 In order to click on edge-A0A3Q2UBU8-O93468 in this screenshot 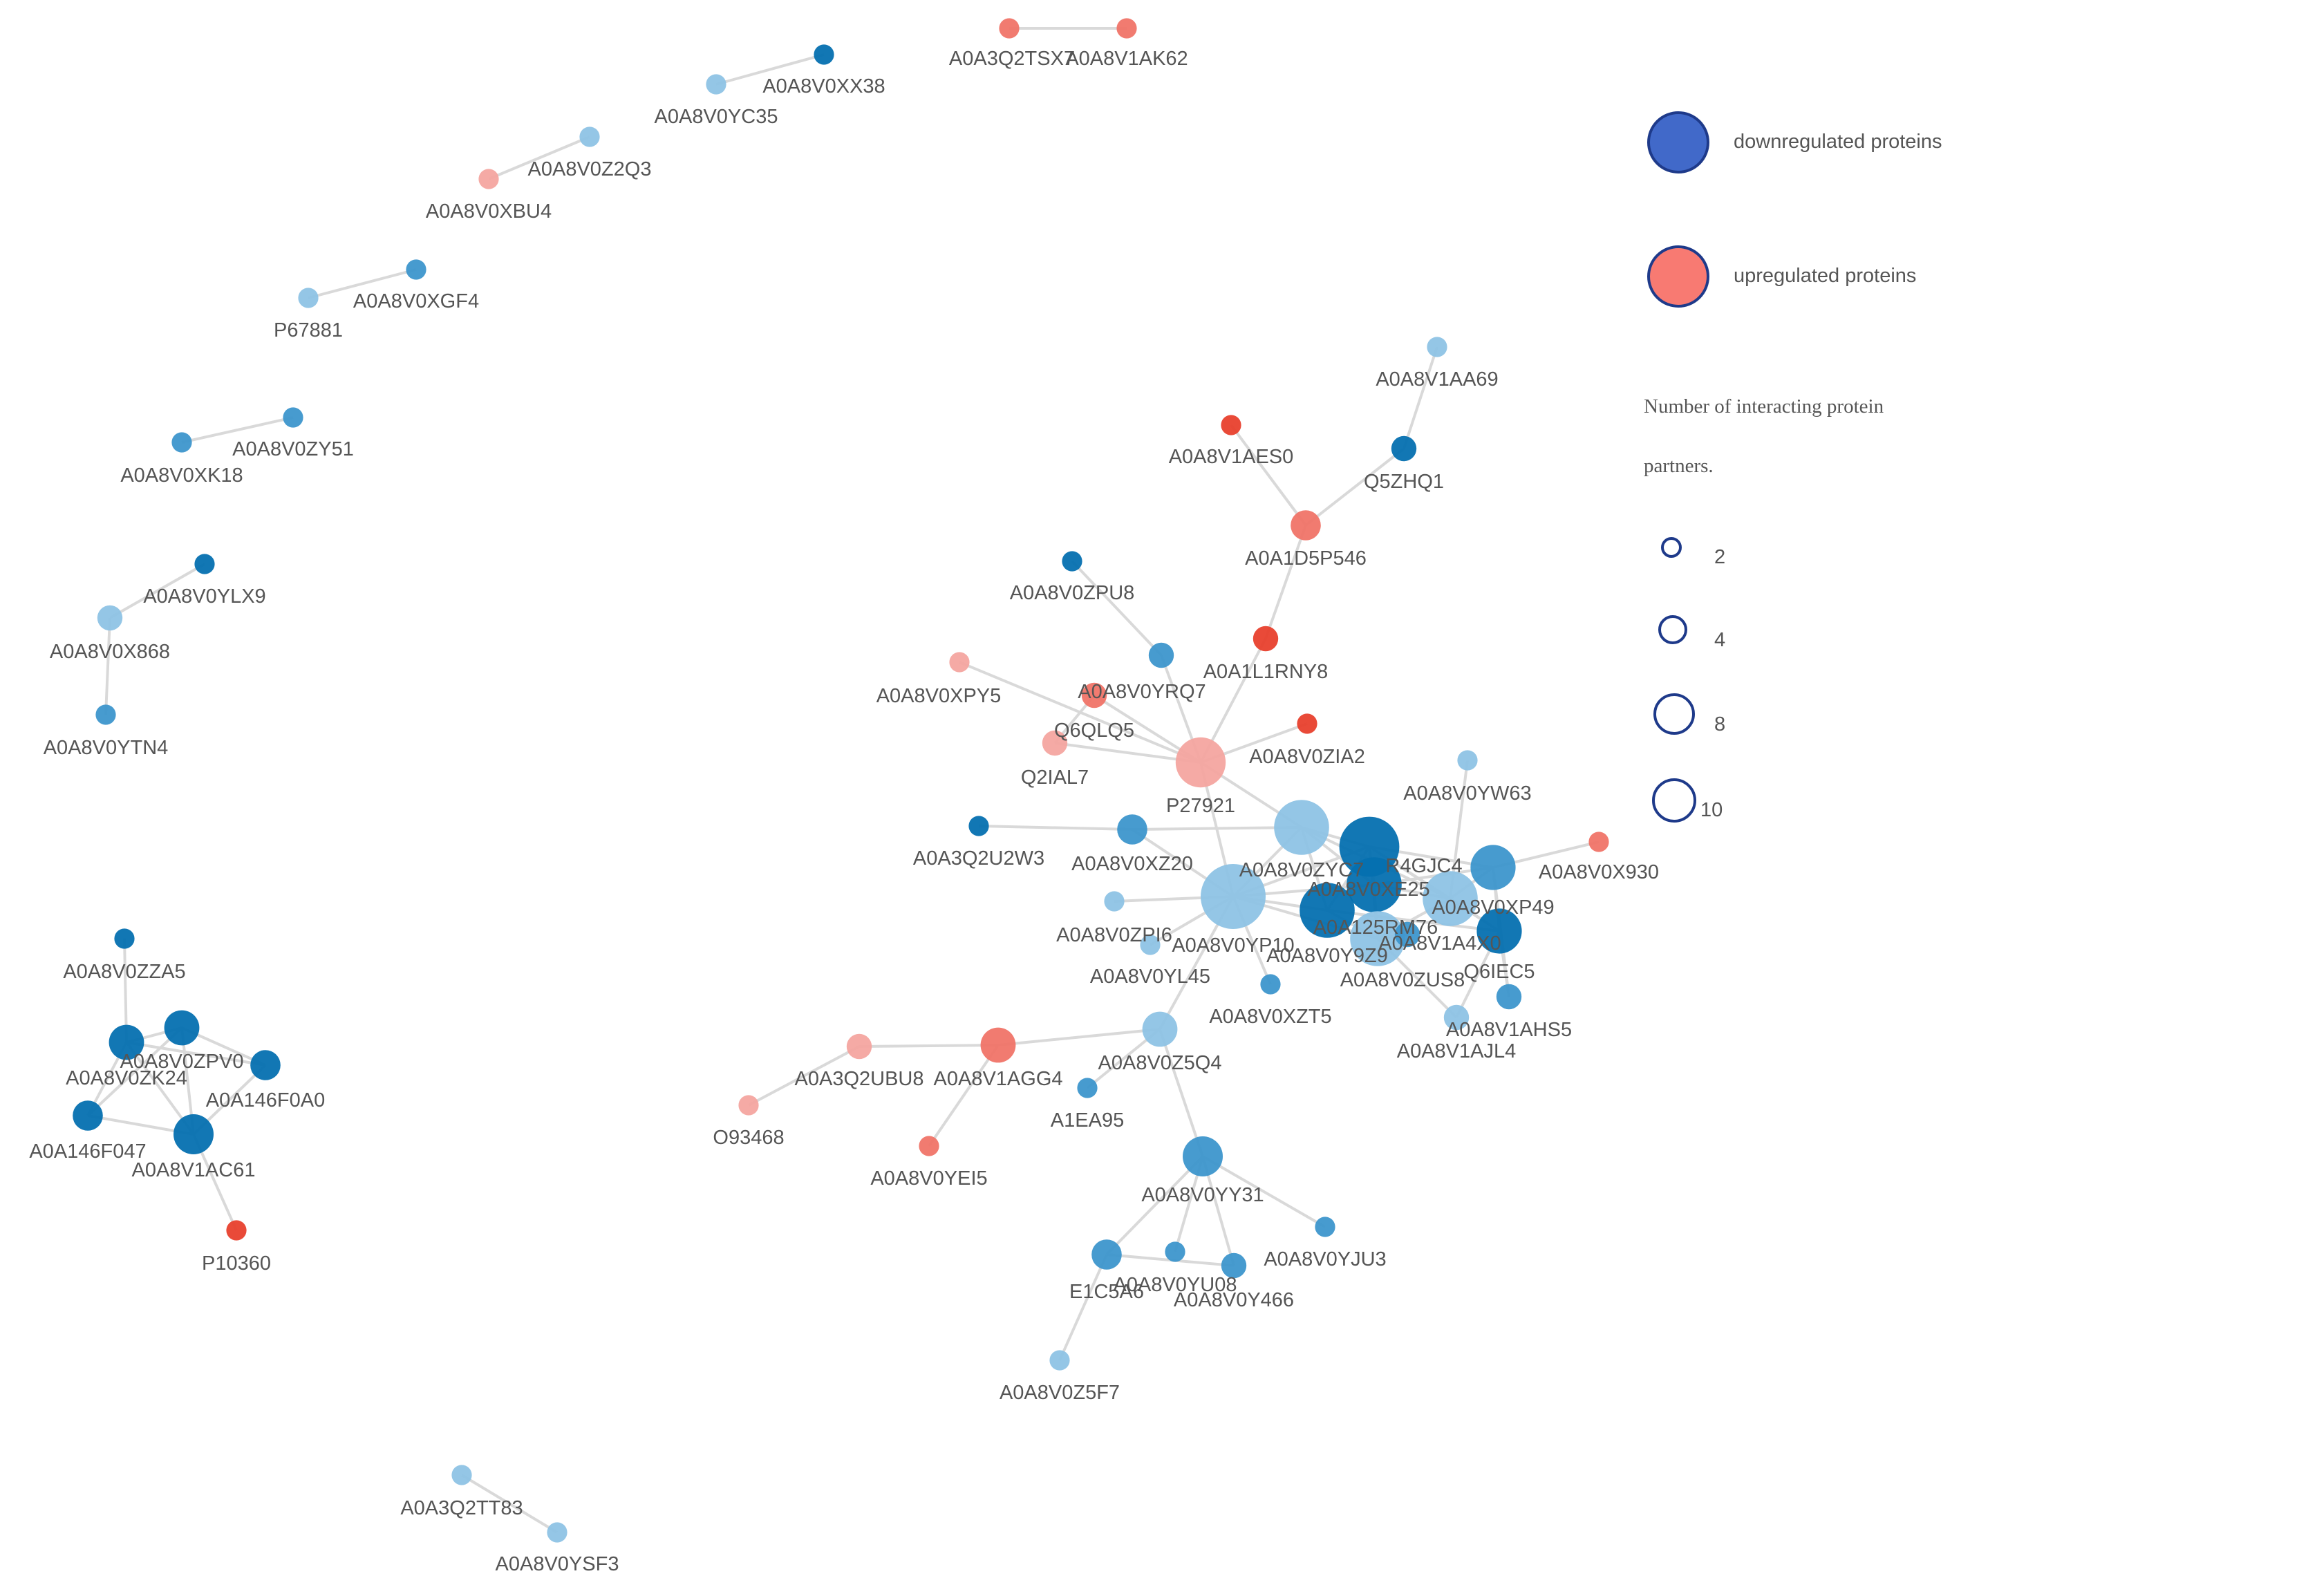, I will do `click(804, 1076)`.